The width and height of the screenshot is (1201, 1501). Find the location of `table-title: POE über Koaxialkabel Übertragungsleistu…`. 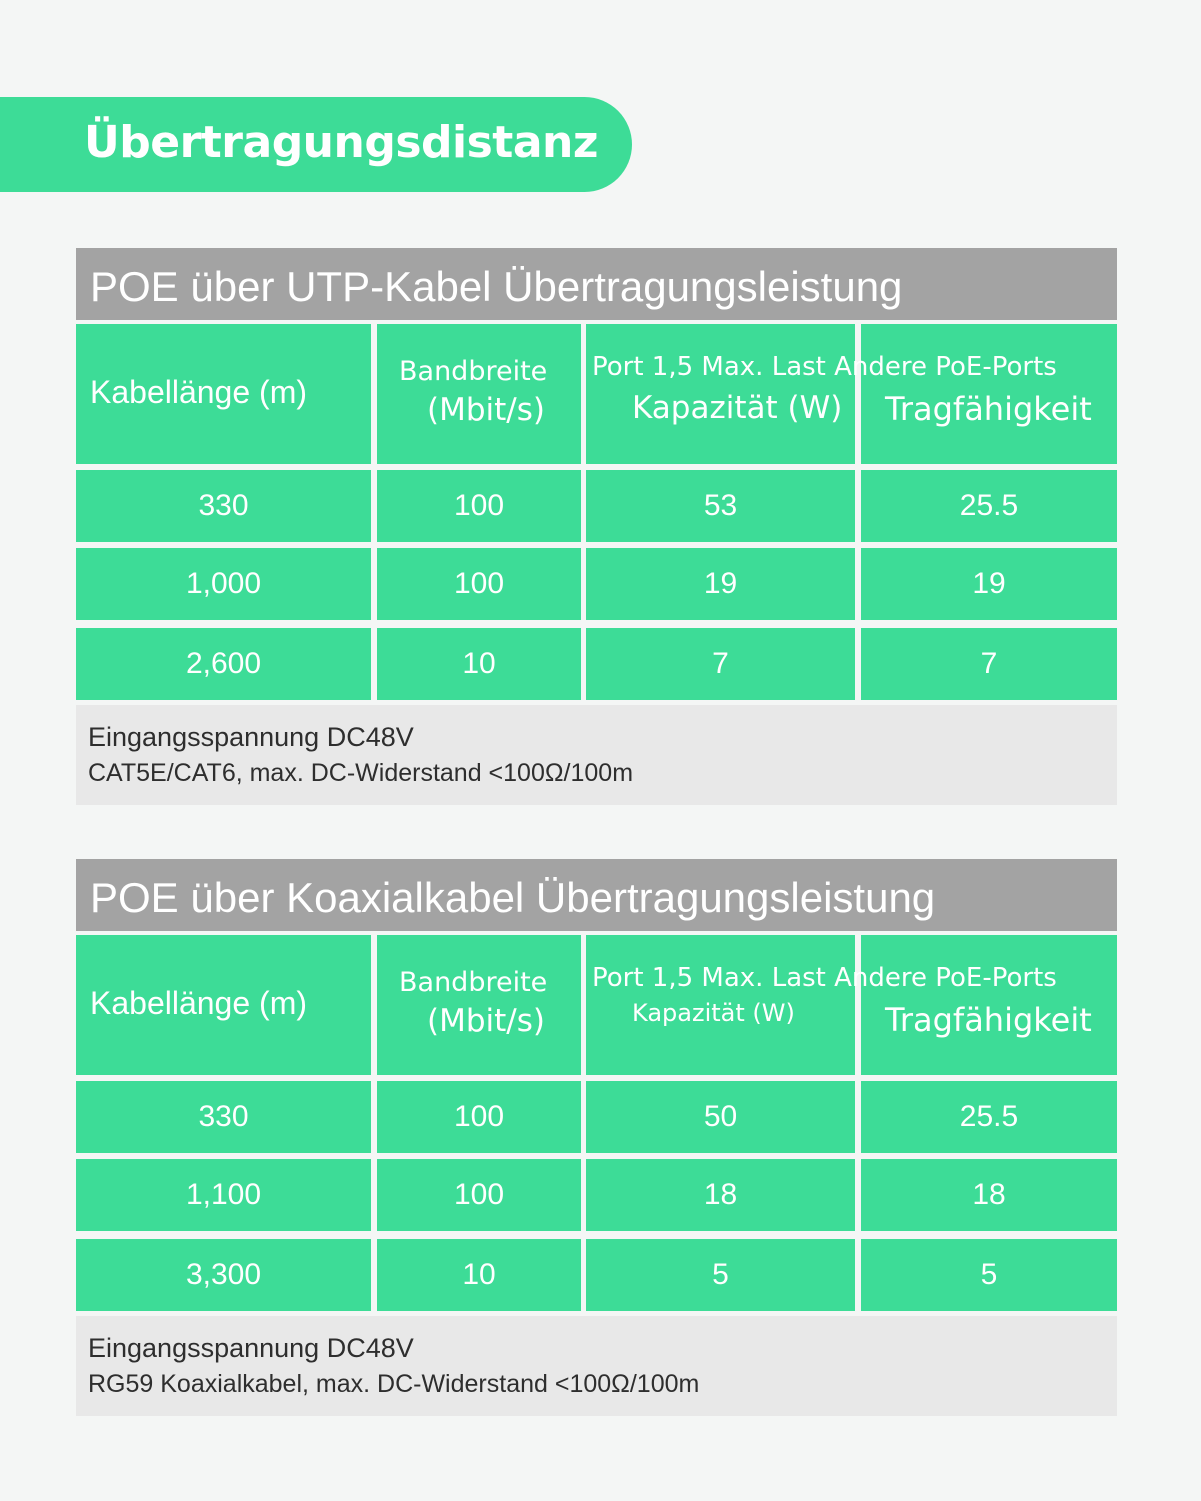

table-title: POE über Koaxialkabel Übertragungsleistu… is located at coordinates (596, 895).